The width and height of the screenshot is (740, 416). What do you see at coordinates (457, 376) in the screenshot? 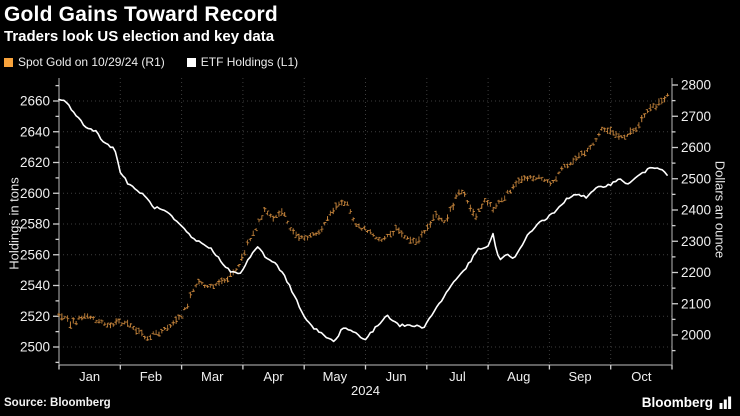
I see `svg-text: Jul` at bounding box center [457, 376].